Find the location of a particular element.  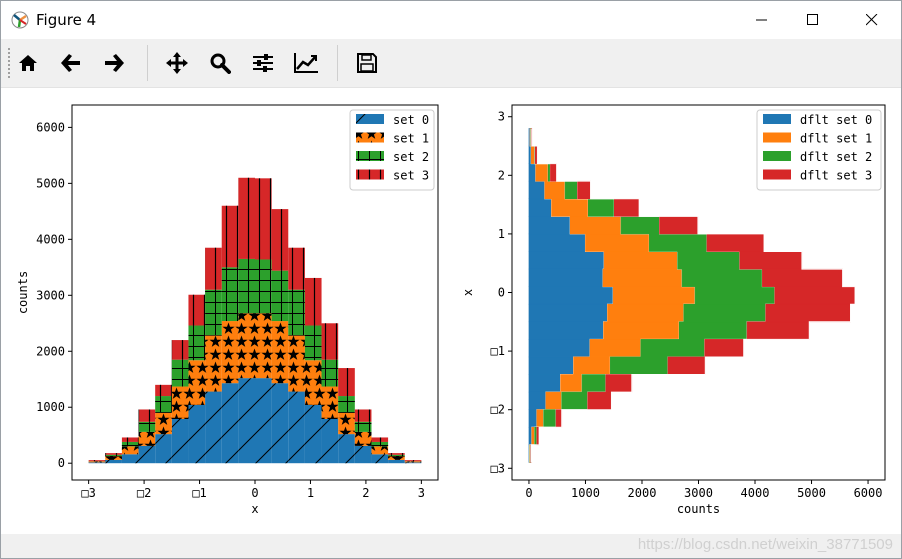

y-tick-label: 1 is located at coordinates (501, 234).